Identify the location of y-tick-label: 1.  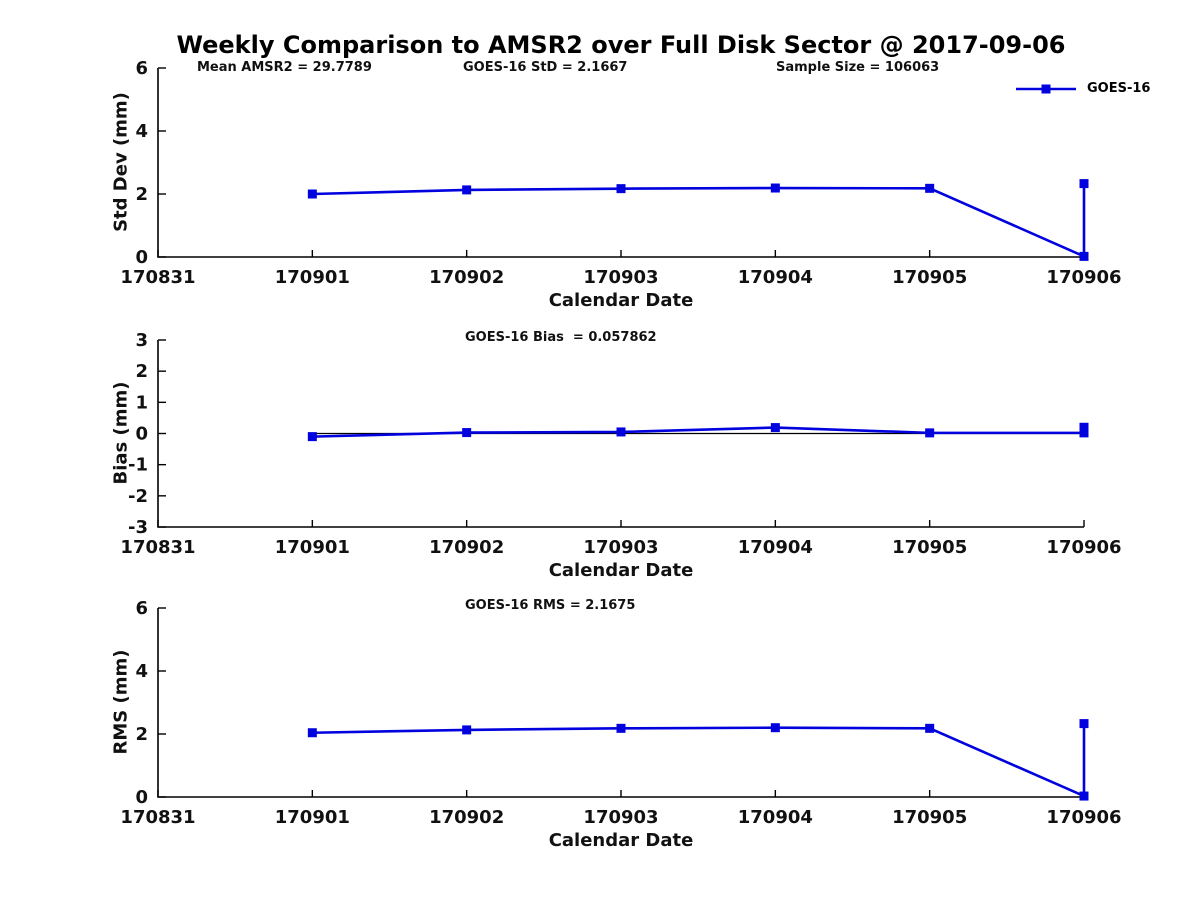
(141, 402).